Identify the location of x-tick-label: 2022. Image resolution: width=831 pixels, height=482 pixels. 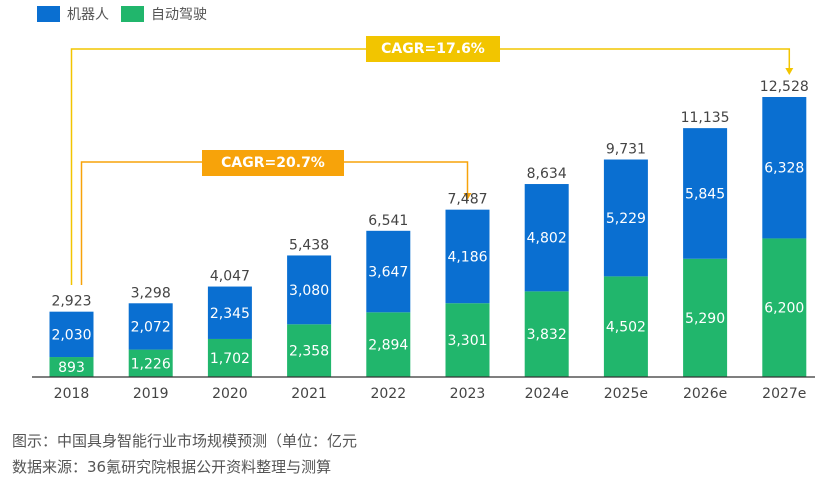
(388, 394).